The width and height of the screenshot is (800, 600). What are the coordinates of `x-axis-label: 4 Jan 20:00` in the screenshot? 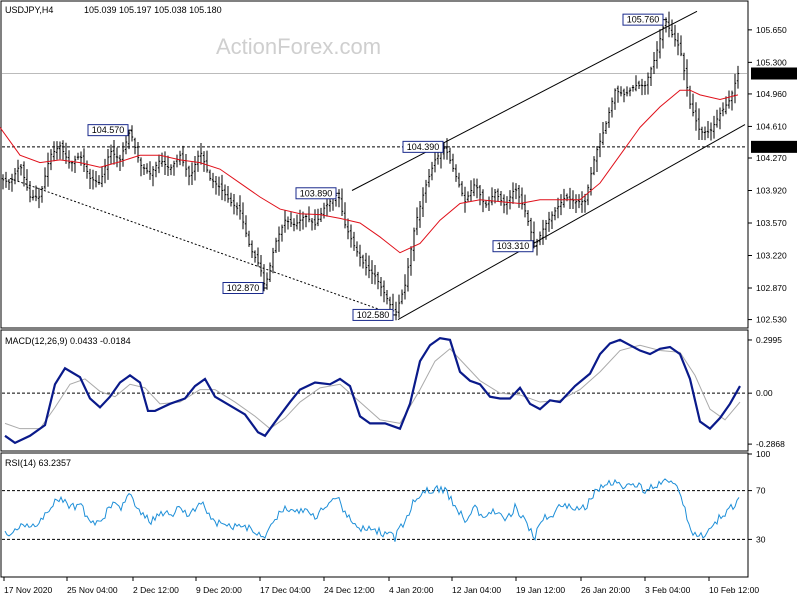 It's located at (411, 590).